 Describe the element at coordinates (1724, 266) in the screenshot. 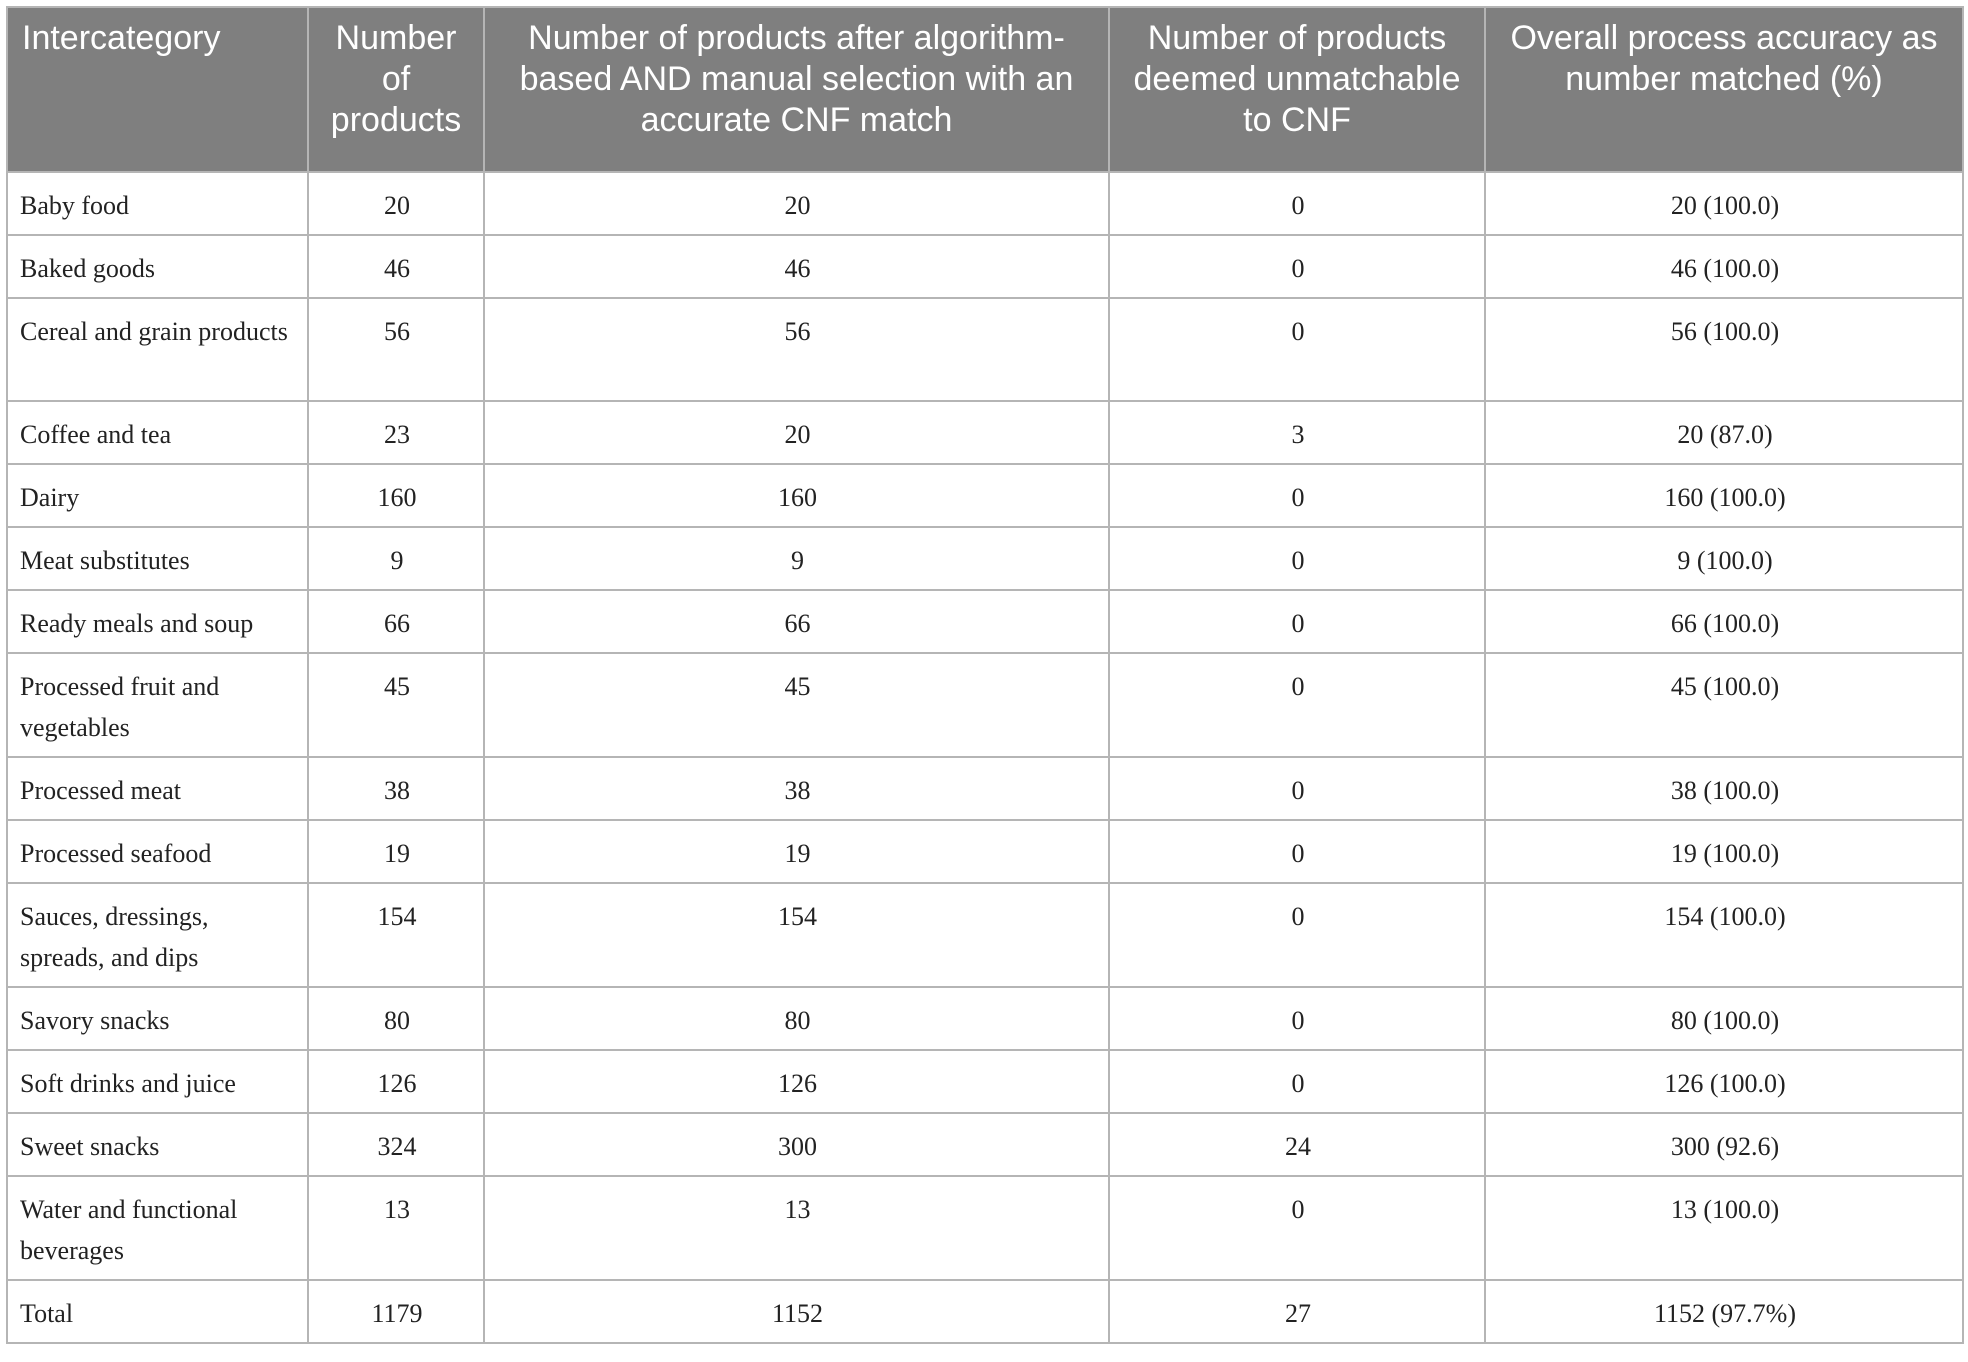

I see `cell-accuracy: 46 (100.0)` at that location.